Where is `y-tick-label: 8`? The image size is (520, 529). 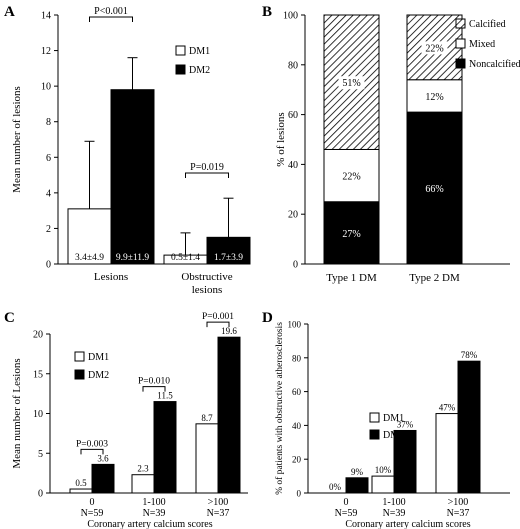
y-tick-label: 8 is located at coordinates (48, 122).